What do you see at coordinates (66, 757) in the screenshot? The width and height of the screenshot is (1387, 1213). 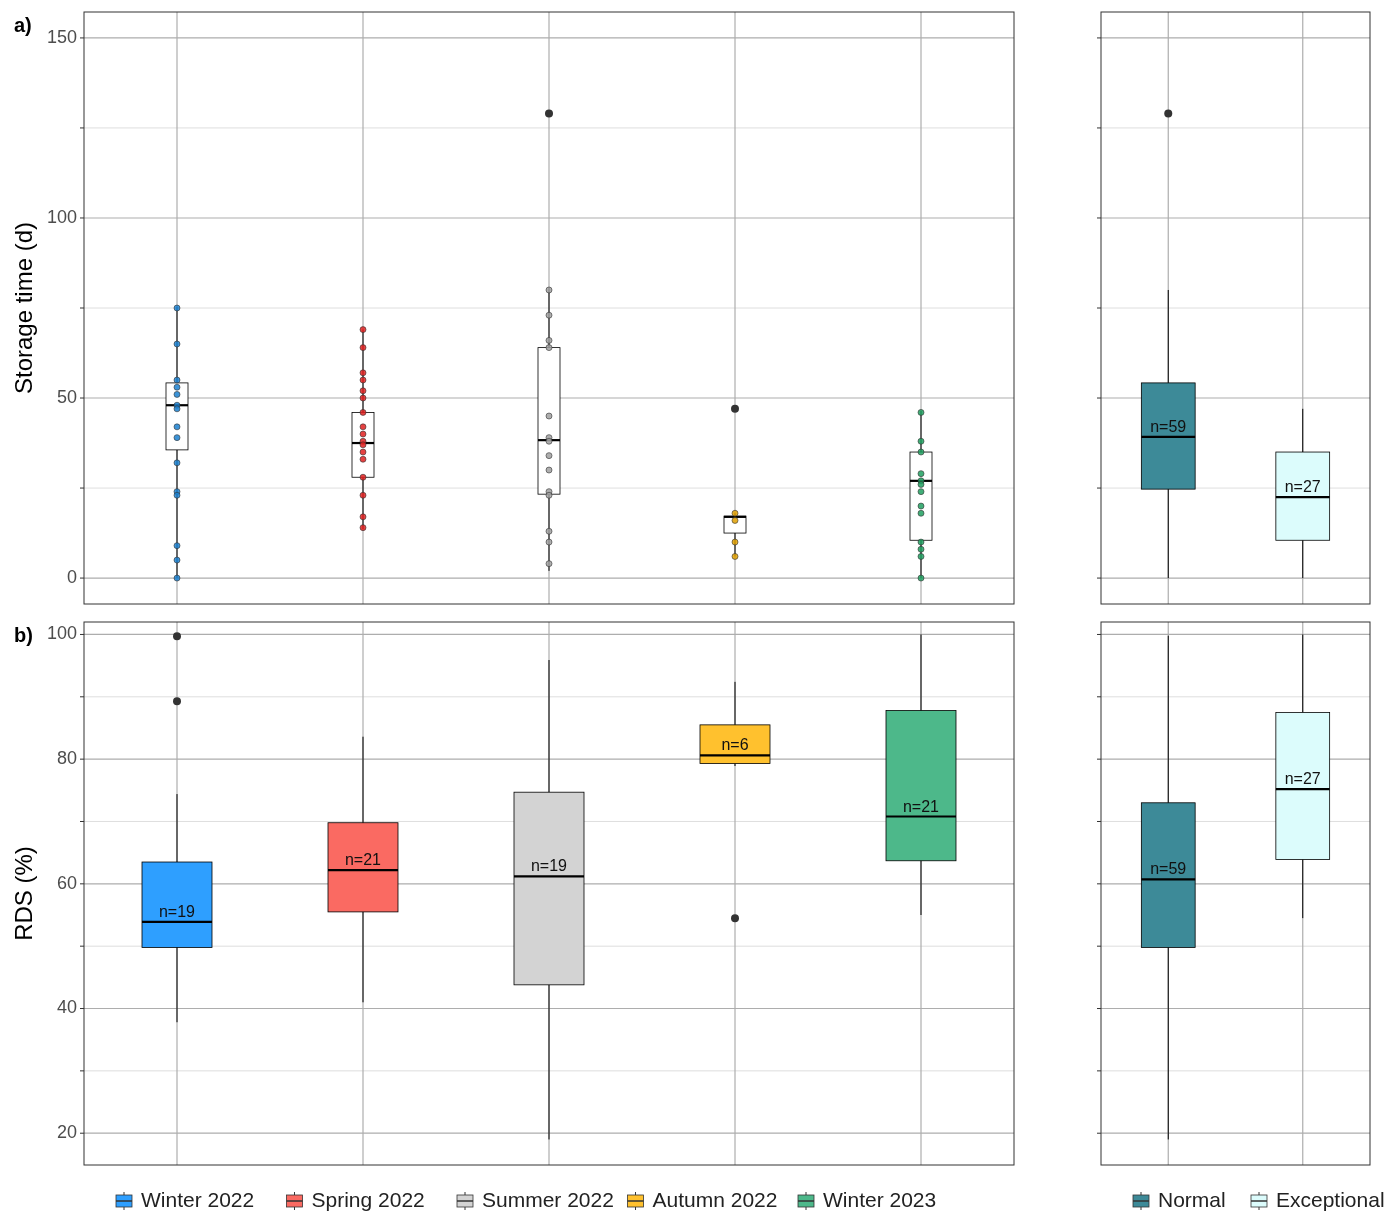 I see `y-tick-label: 80` at bounding box center [66, 757].